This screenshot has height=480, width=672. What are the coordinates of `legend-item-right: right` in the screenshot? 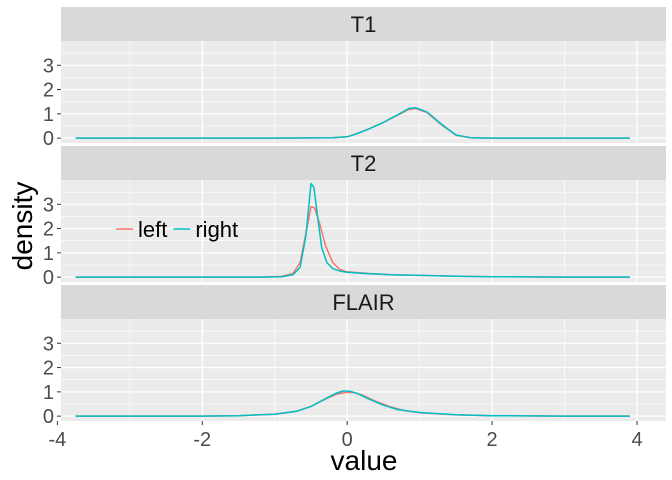 It's located at (205, 229).